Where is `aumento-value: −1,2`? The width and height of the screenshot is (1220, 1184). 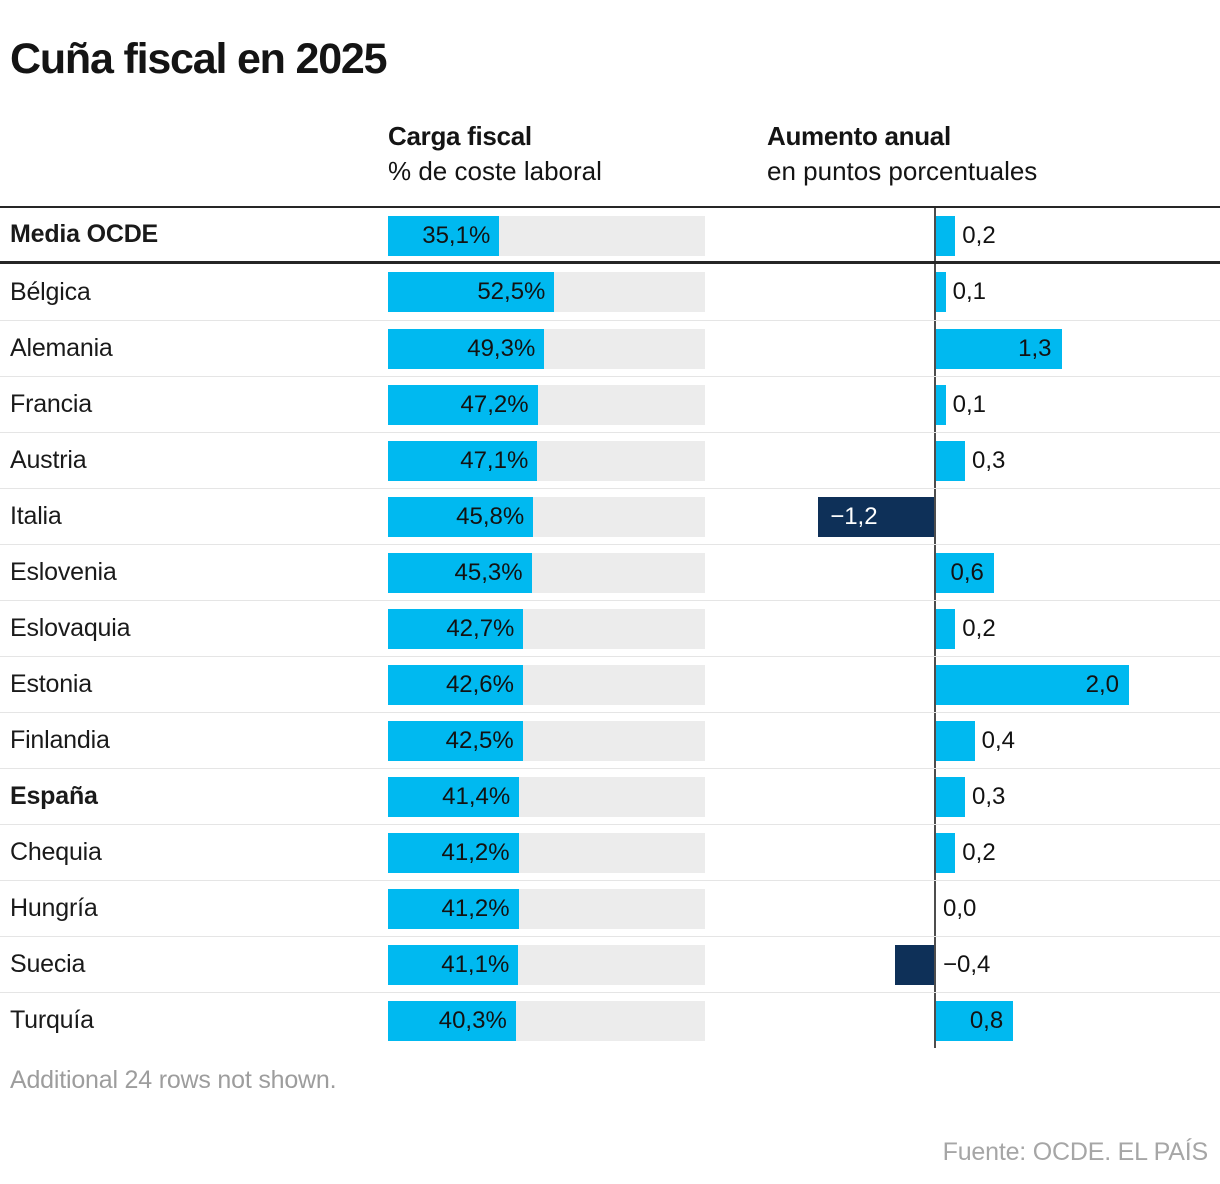
aumento-value: −1,2 is located at coordinates (854, 516).